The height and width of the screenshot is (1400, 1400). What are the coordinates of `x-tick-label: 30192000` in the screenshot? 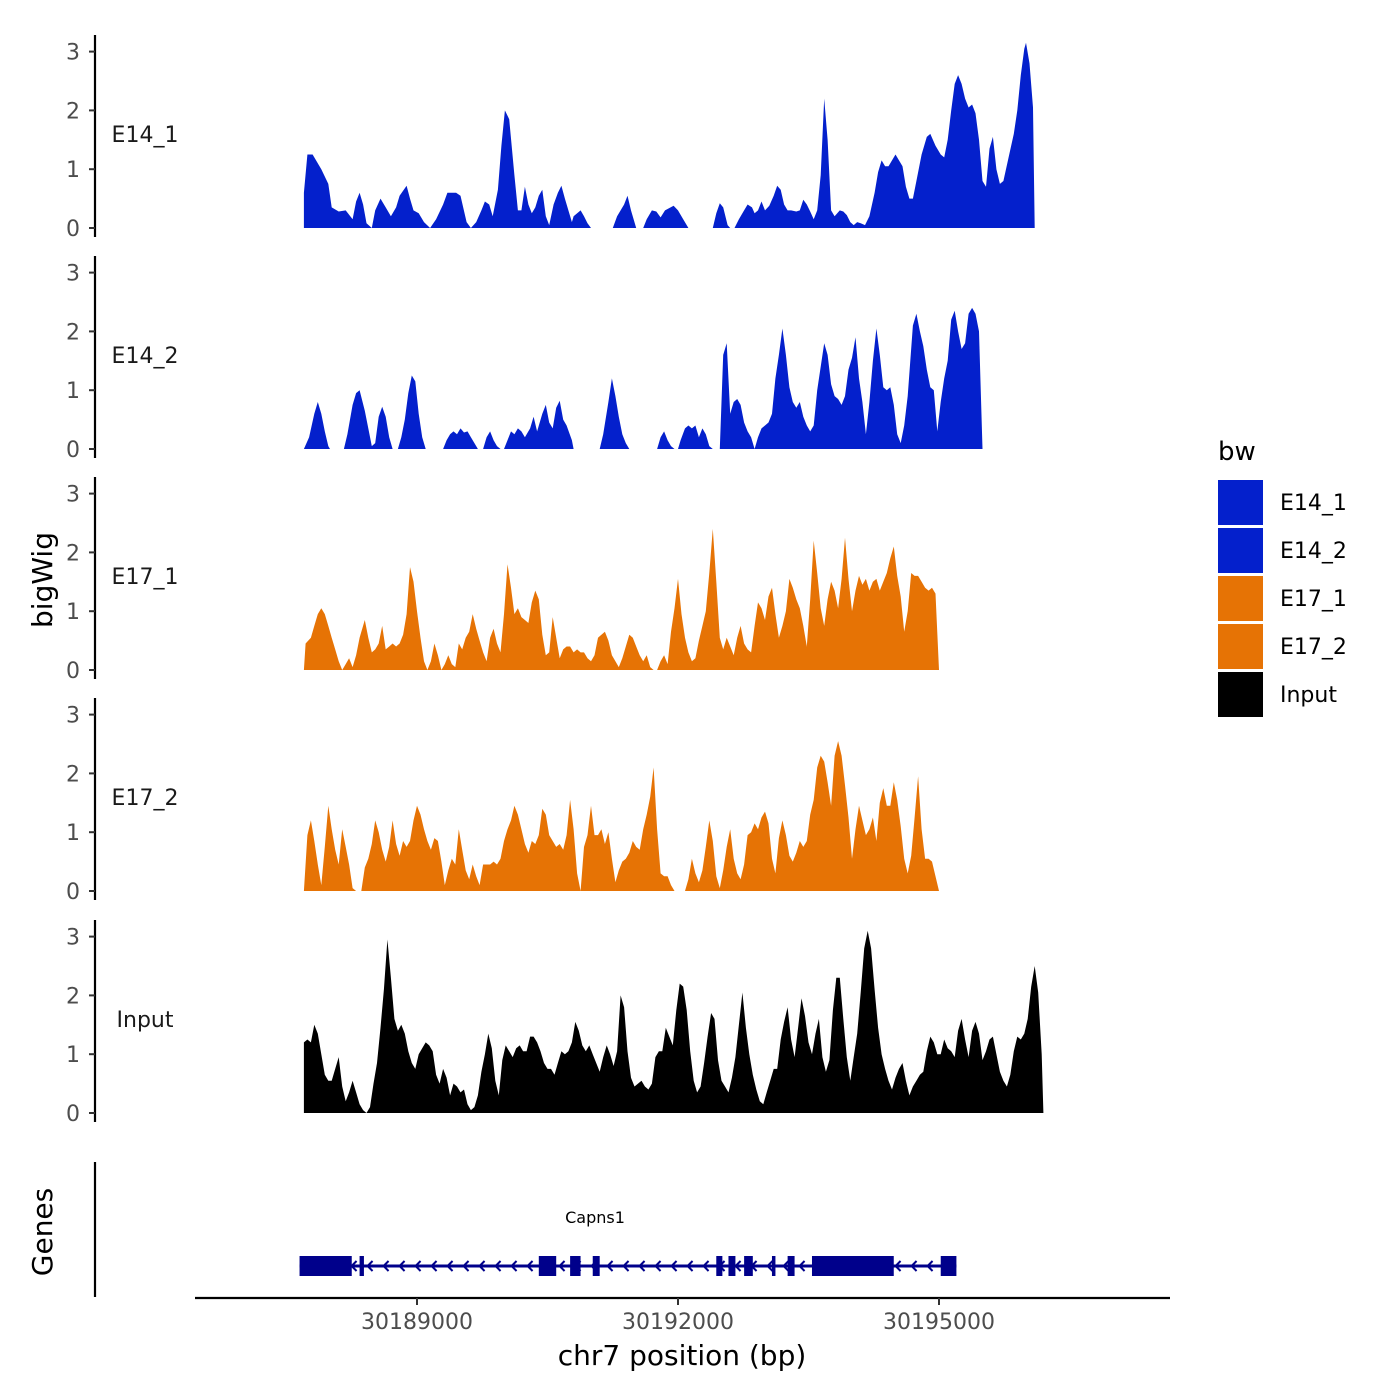 It's located at (678, 1322).